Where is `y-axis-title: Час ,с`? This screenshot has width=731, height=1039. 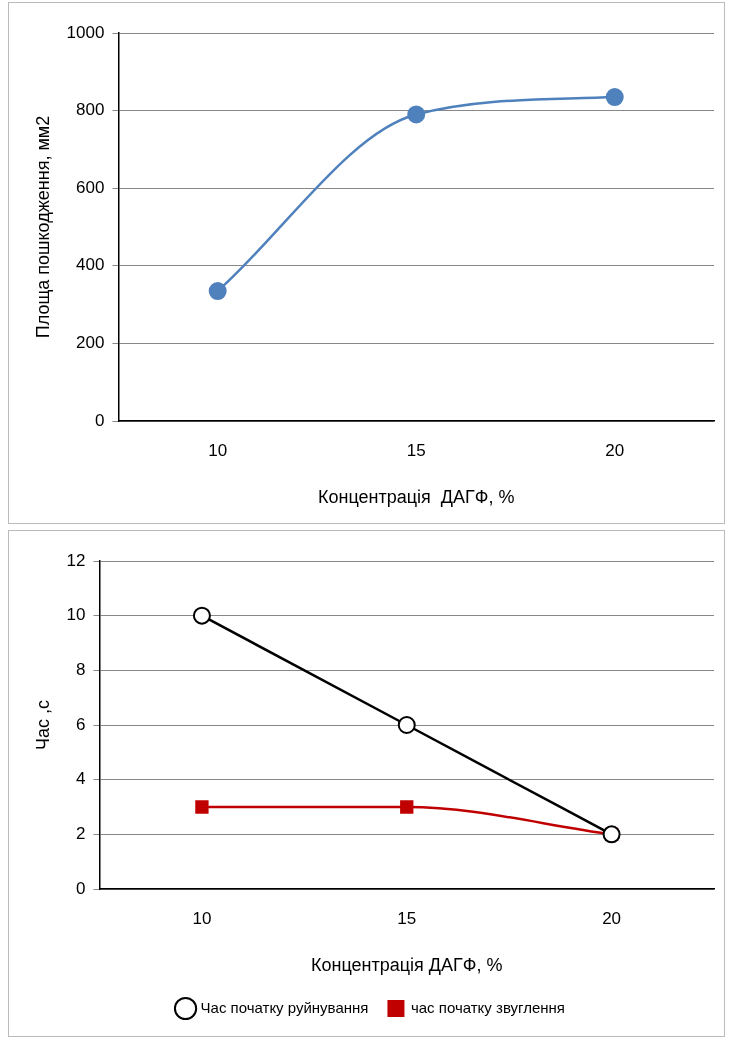
y-axis-title: Час ,с is located at coordinates (42, 725).